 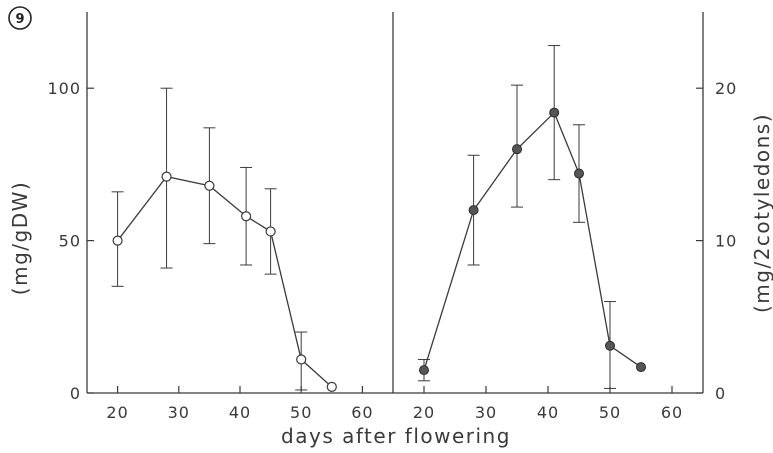 What do you see at coordinates (179, 412) in the screenshot?
I see `left-x-tick-label: 30` at bounding box center [179, 412].